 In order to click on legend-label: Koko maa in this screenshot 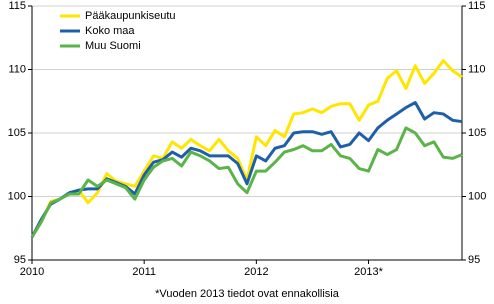, I will do `click(110, 31)`.